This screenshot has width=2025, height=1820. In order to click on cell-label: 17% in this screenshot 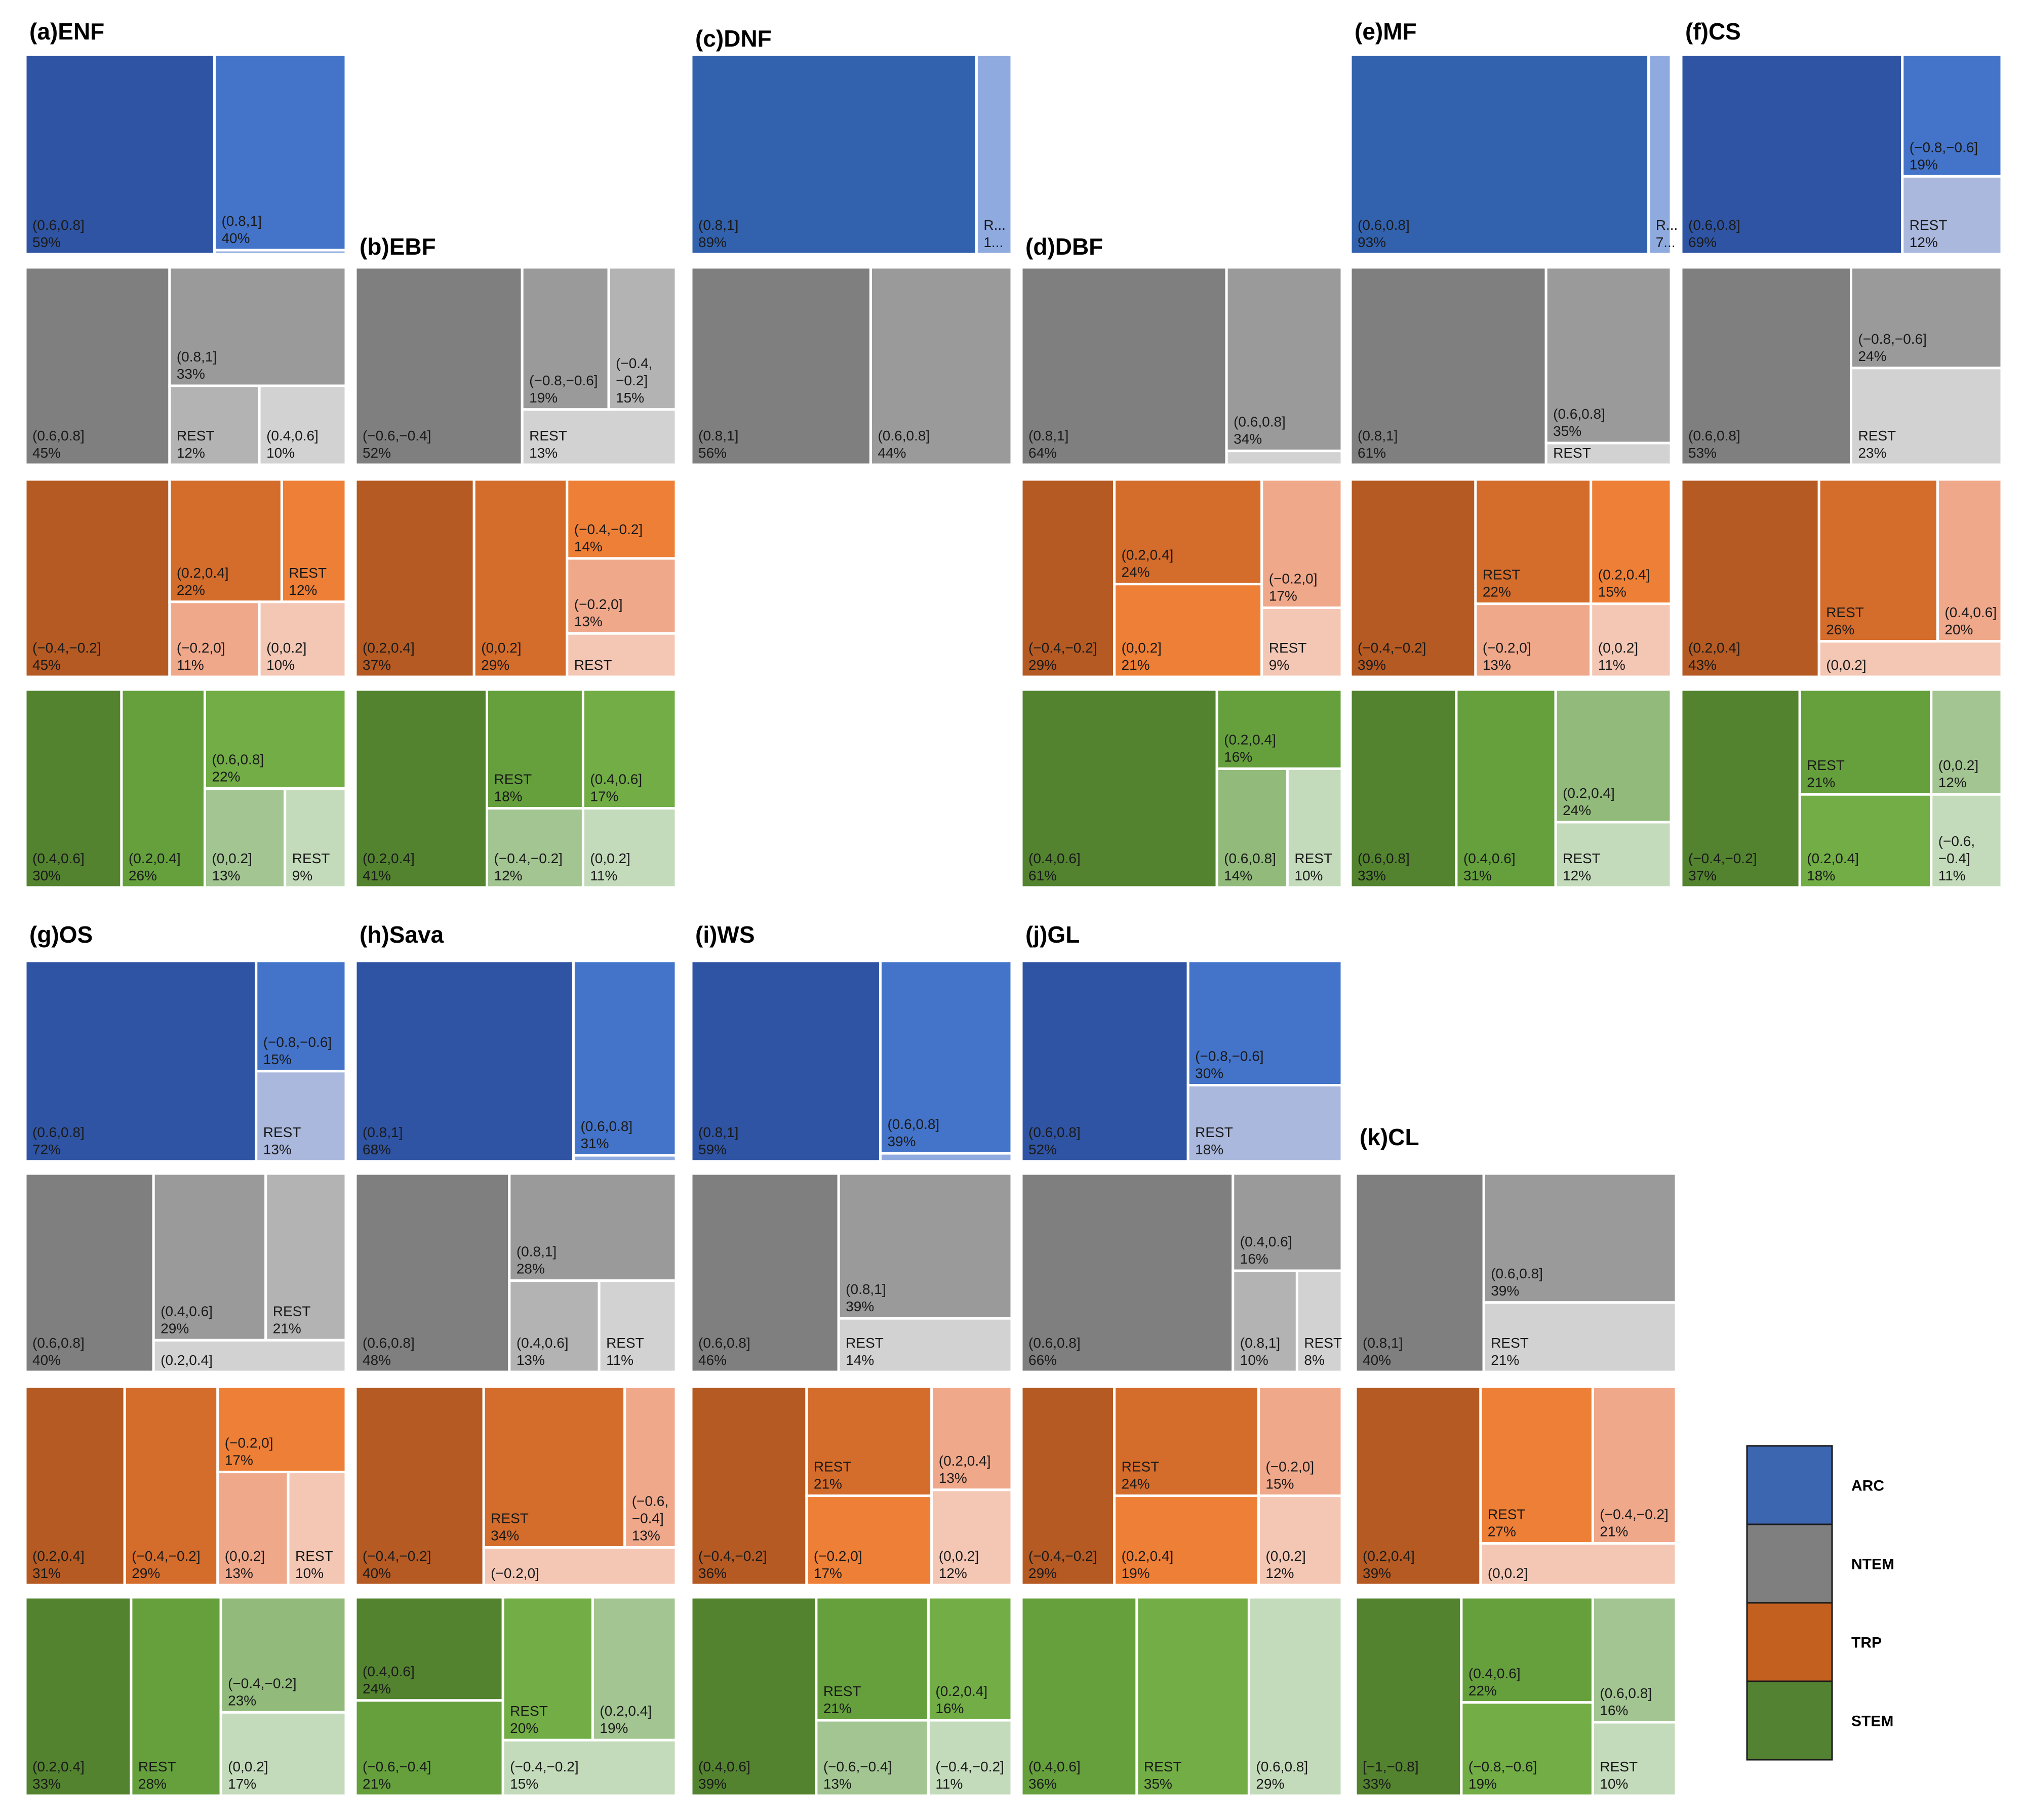, I will do `click(1283, 596)`.